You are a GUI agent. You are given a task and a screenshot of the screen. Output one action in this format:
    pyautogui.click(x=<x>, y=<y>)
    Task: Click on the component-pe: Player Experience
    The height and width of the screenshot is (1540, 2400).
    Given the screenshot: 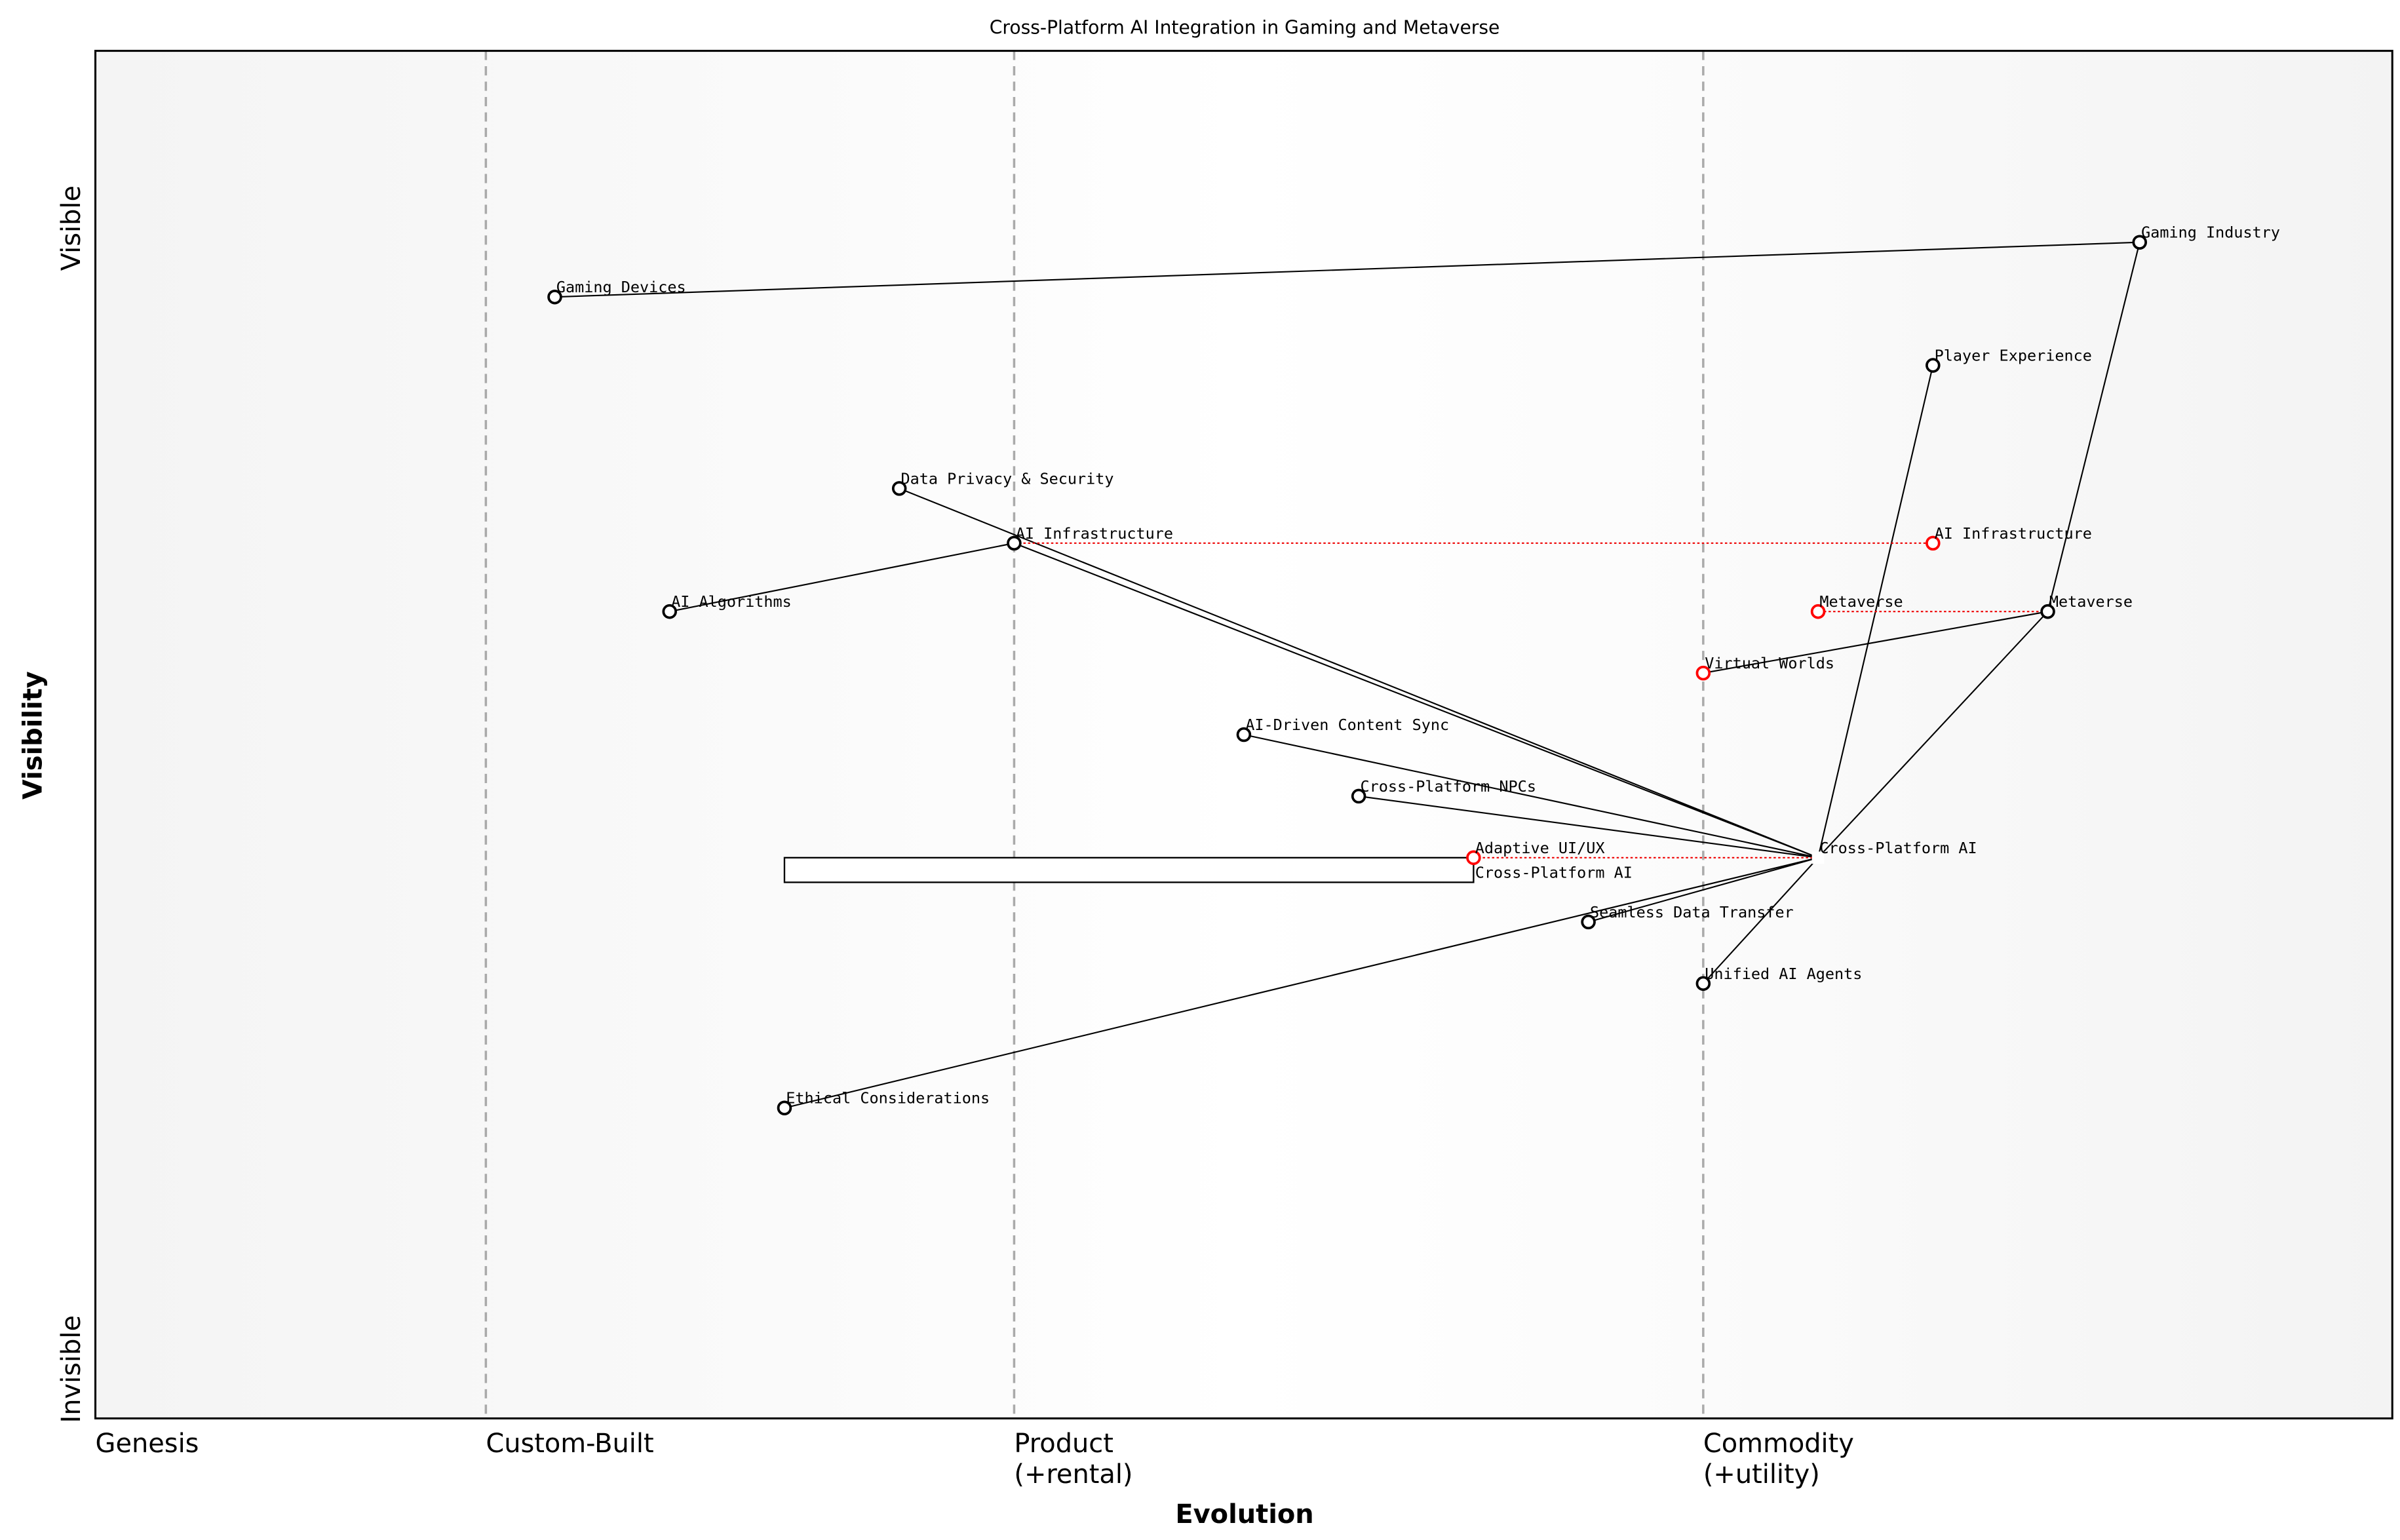 What is the action you would take?
    pyautogui.click(x=2009, y=360)
    